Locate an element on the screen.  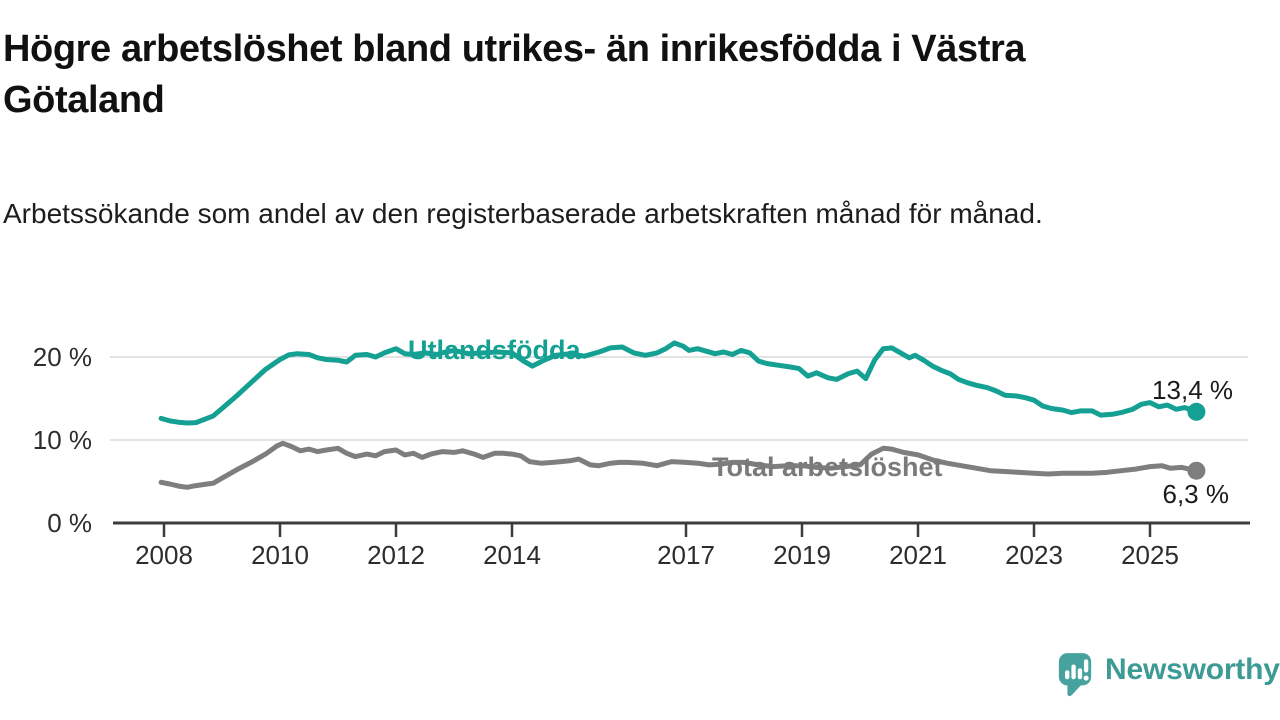
x-tick-label-2025: 2025 is located at coordinates (1150, 555).